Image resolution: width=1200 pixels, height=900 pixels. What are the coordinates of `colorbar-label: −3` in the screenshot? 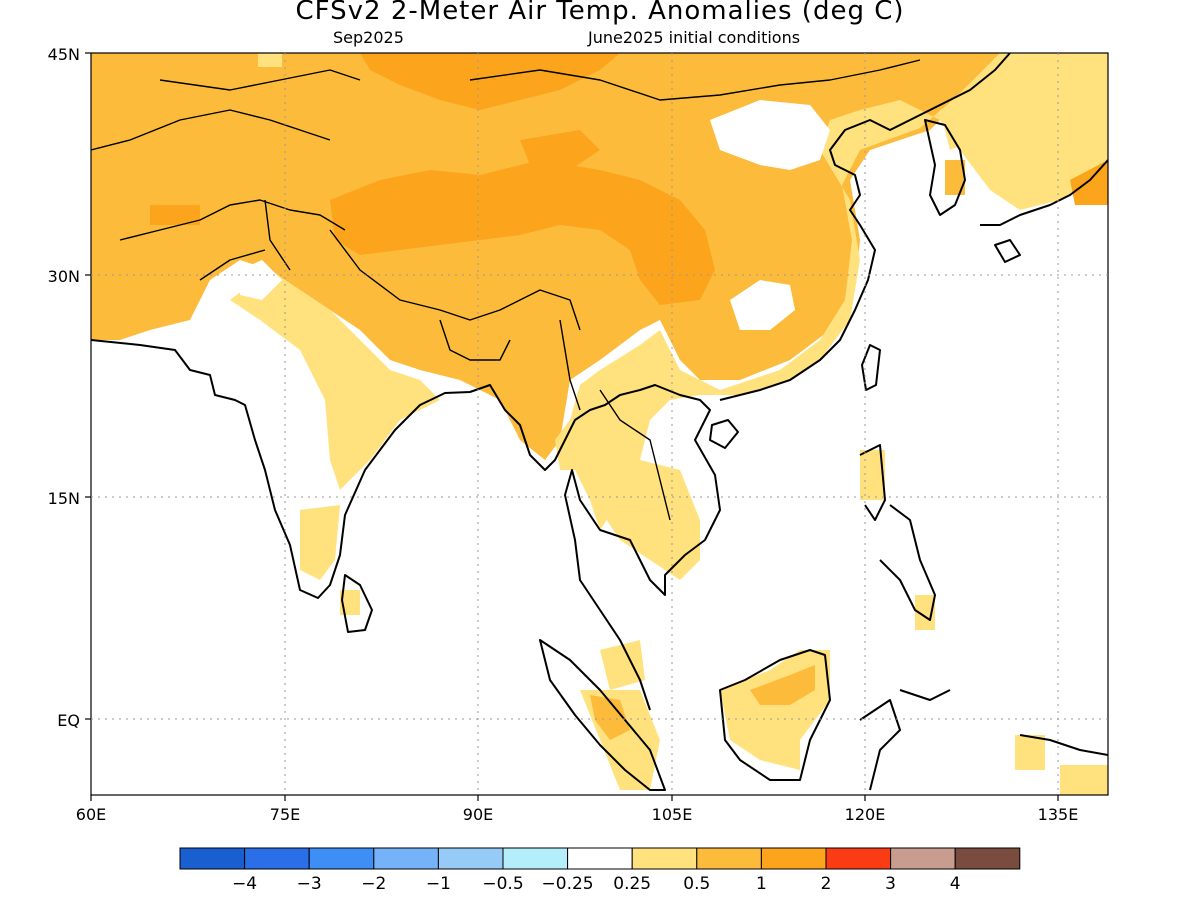 It's located at (309, 884).